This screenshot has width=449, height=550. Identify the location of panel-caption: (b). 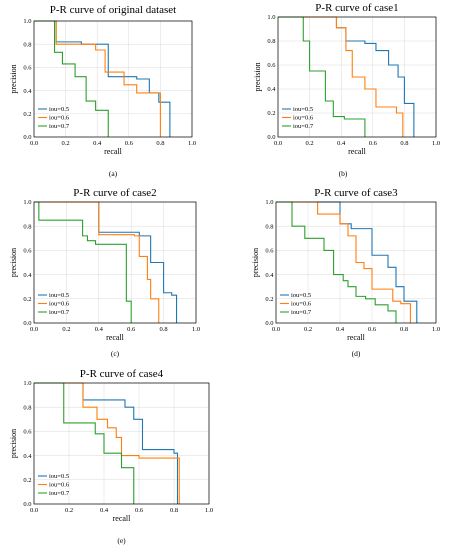
(343, 173).